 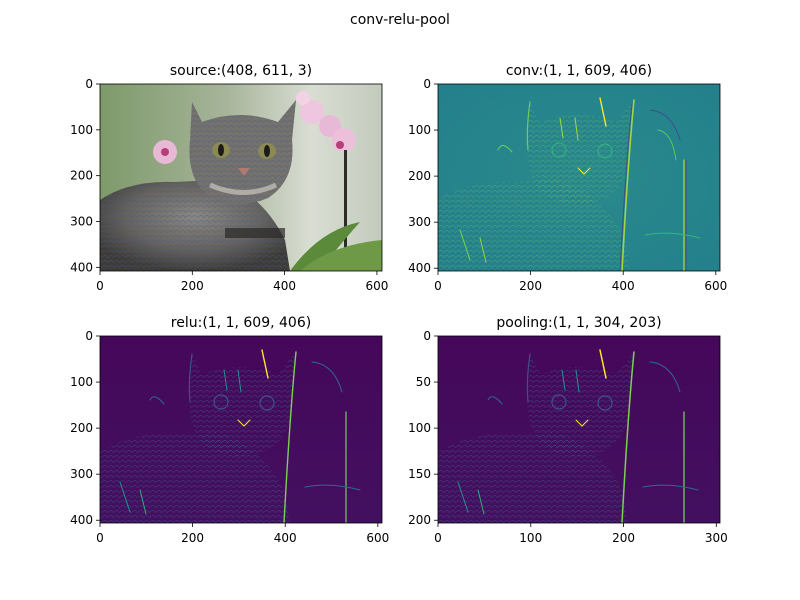 I want to click on conv-ytick-label-3: 300, so click(x=419, y=222).